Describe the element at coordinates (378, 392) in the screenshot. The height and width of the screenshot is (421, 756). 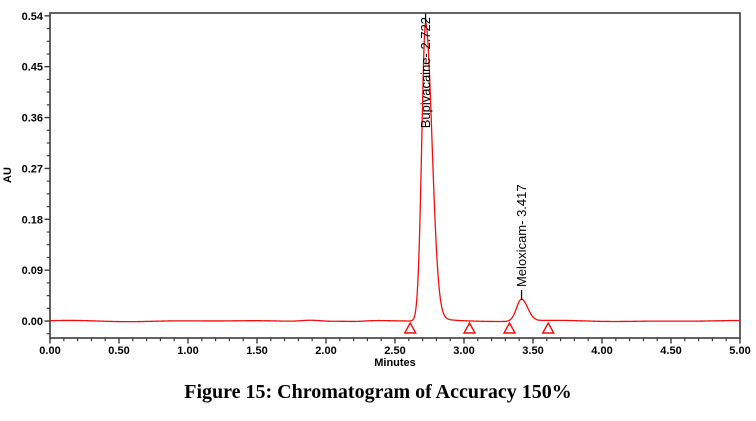
I see `figure-caption: Figure 15: Chromatogram of Accuracy 150%` at that location.